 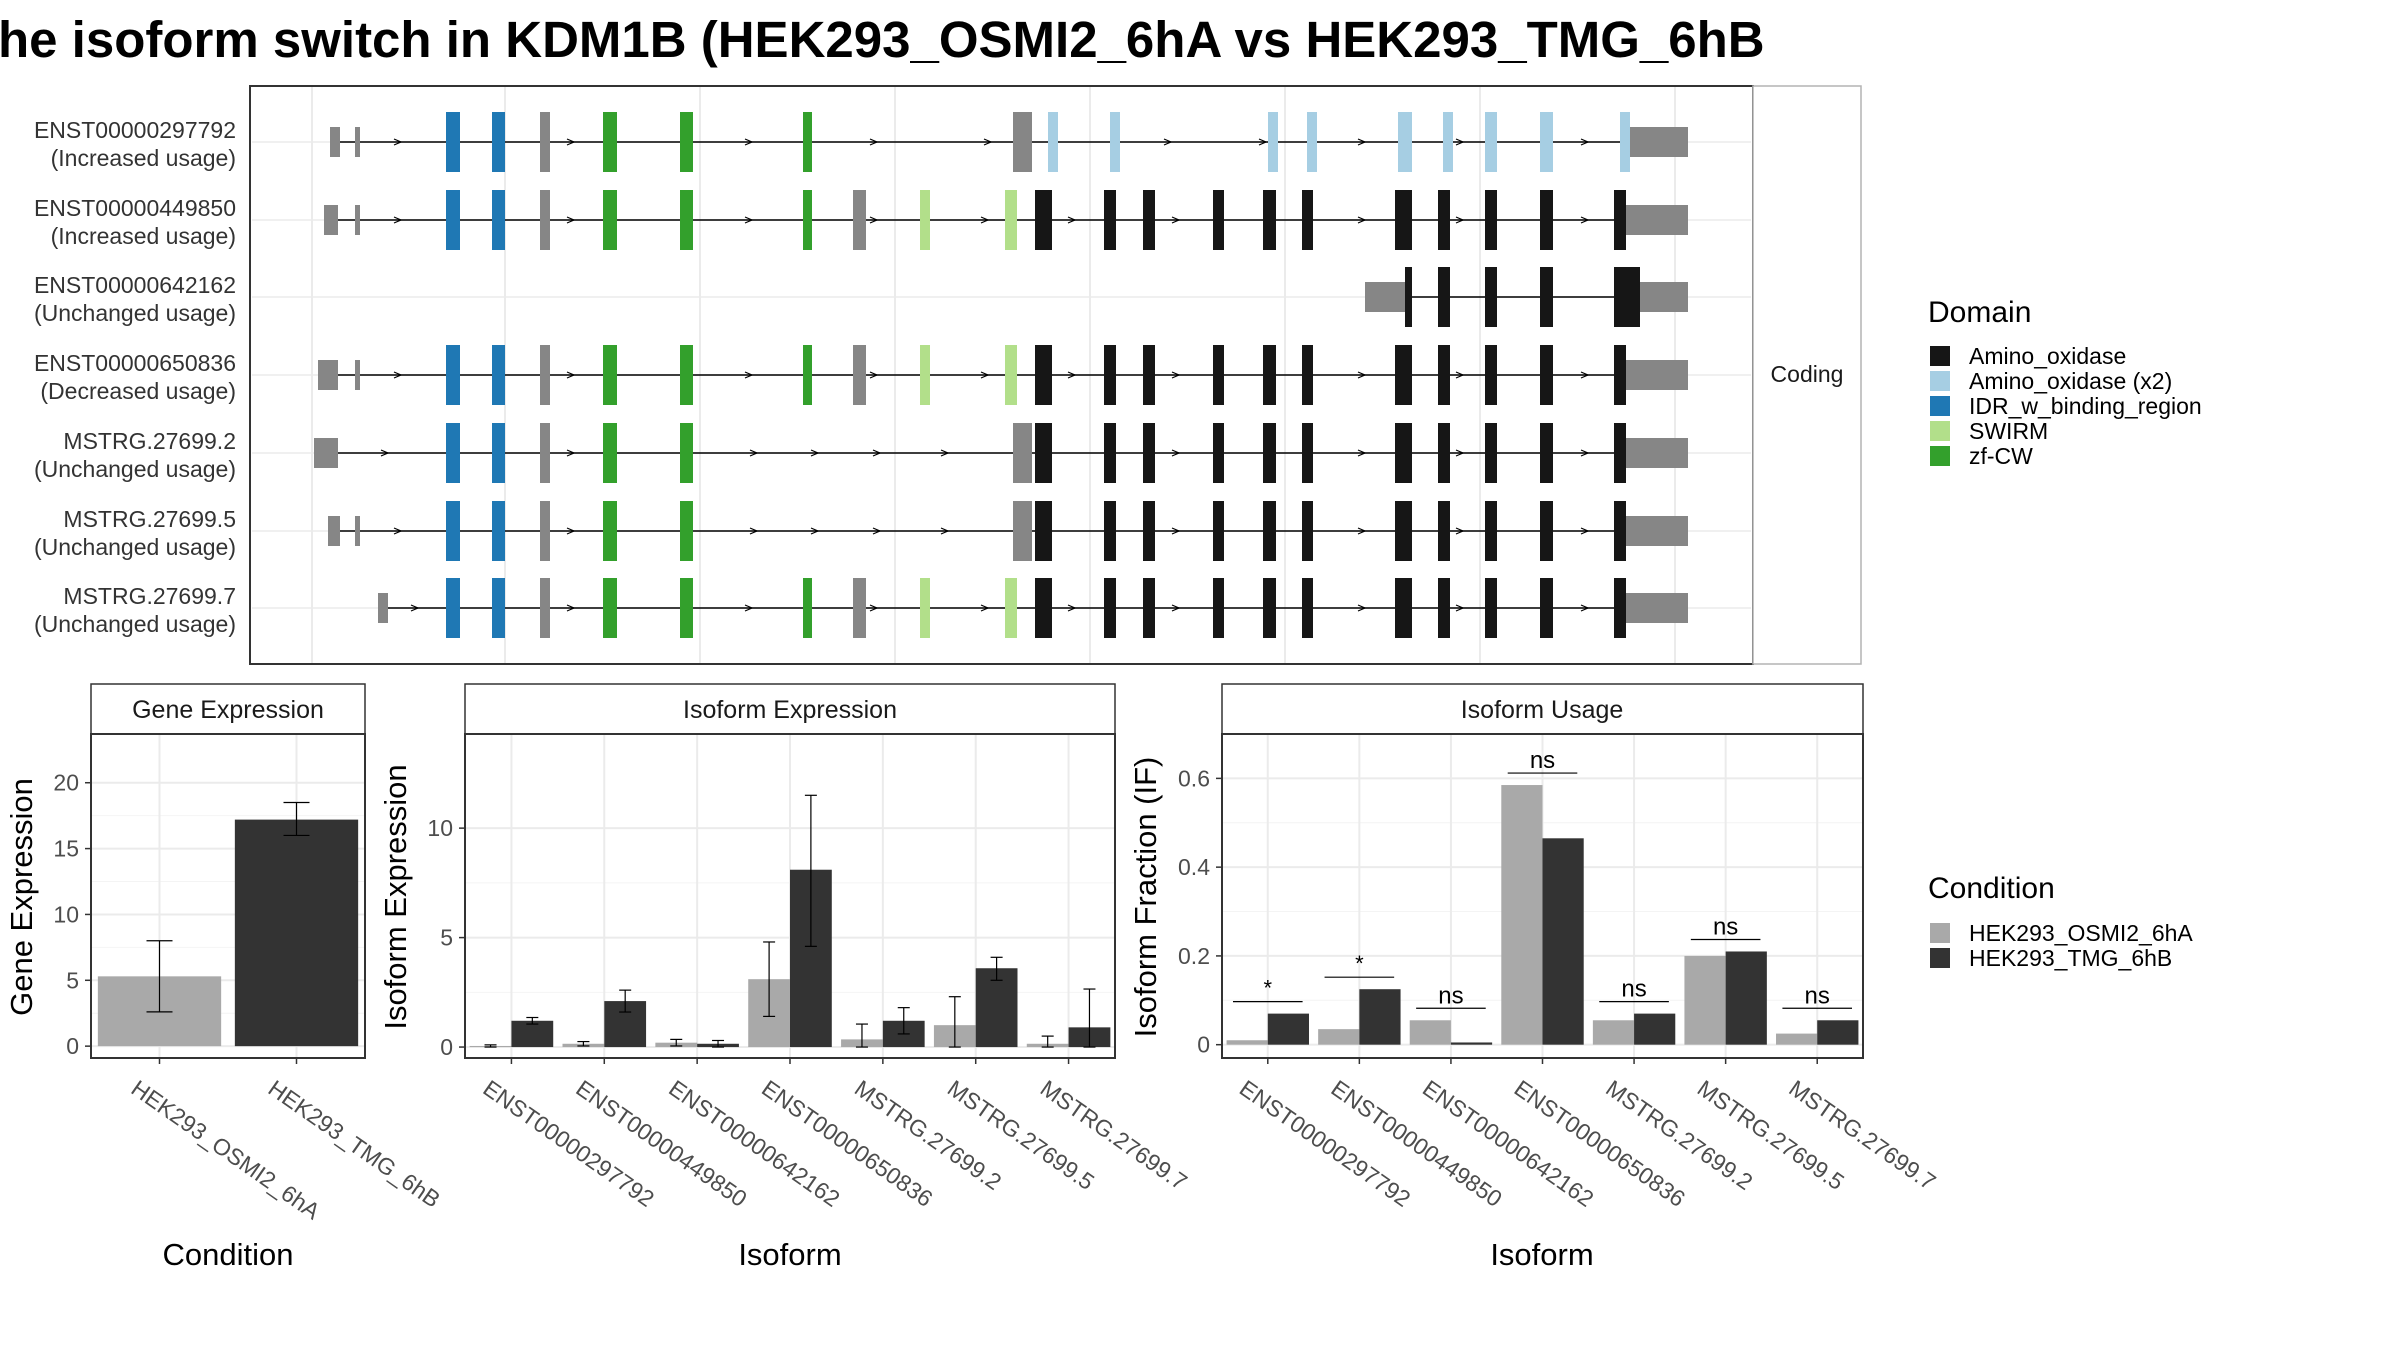 What do you see at coordinates (138, 391) in the screenshot?
I see `transcript-usage-label: (Decreased usage)` at bounding box center [138, 391].